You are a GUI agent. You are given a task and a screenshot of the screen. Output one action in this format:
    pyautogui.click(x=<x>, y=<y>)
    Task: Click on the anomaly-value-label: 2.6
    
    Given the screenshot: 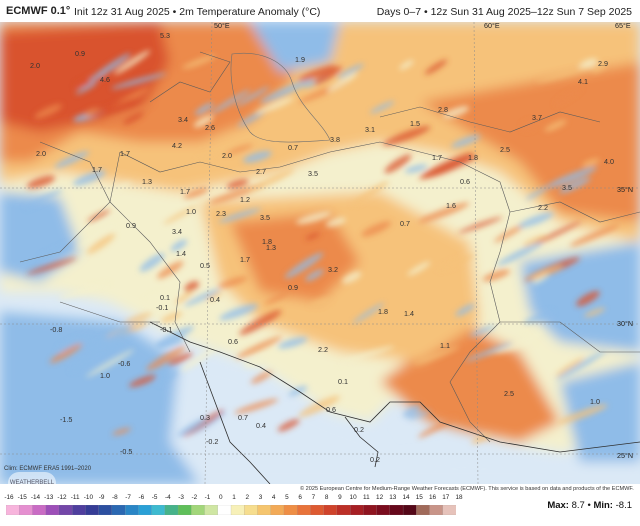 What is the action you would take?
    pyautogui.click(x=210, y=127)
    